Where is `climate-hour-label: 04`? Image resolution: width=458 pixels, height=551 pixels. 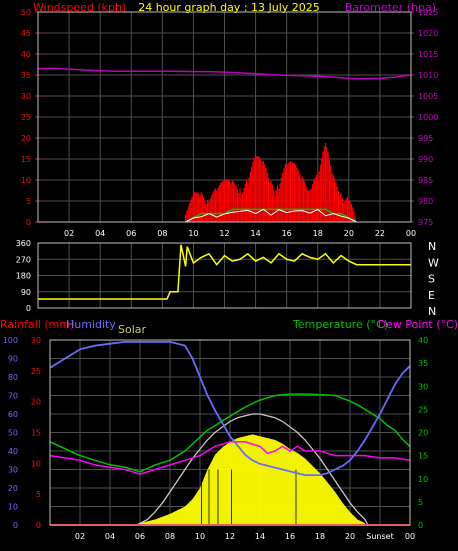
climate-hour-label: 04 is located at coordinates (110, 536).